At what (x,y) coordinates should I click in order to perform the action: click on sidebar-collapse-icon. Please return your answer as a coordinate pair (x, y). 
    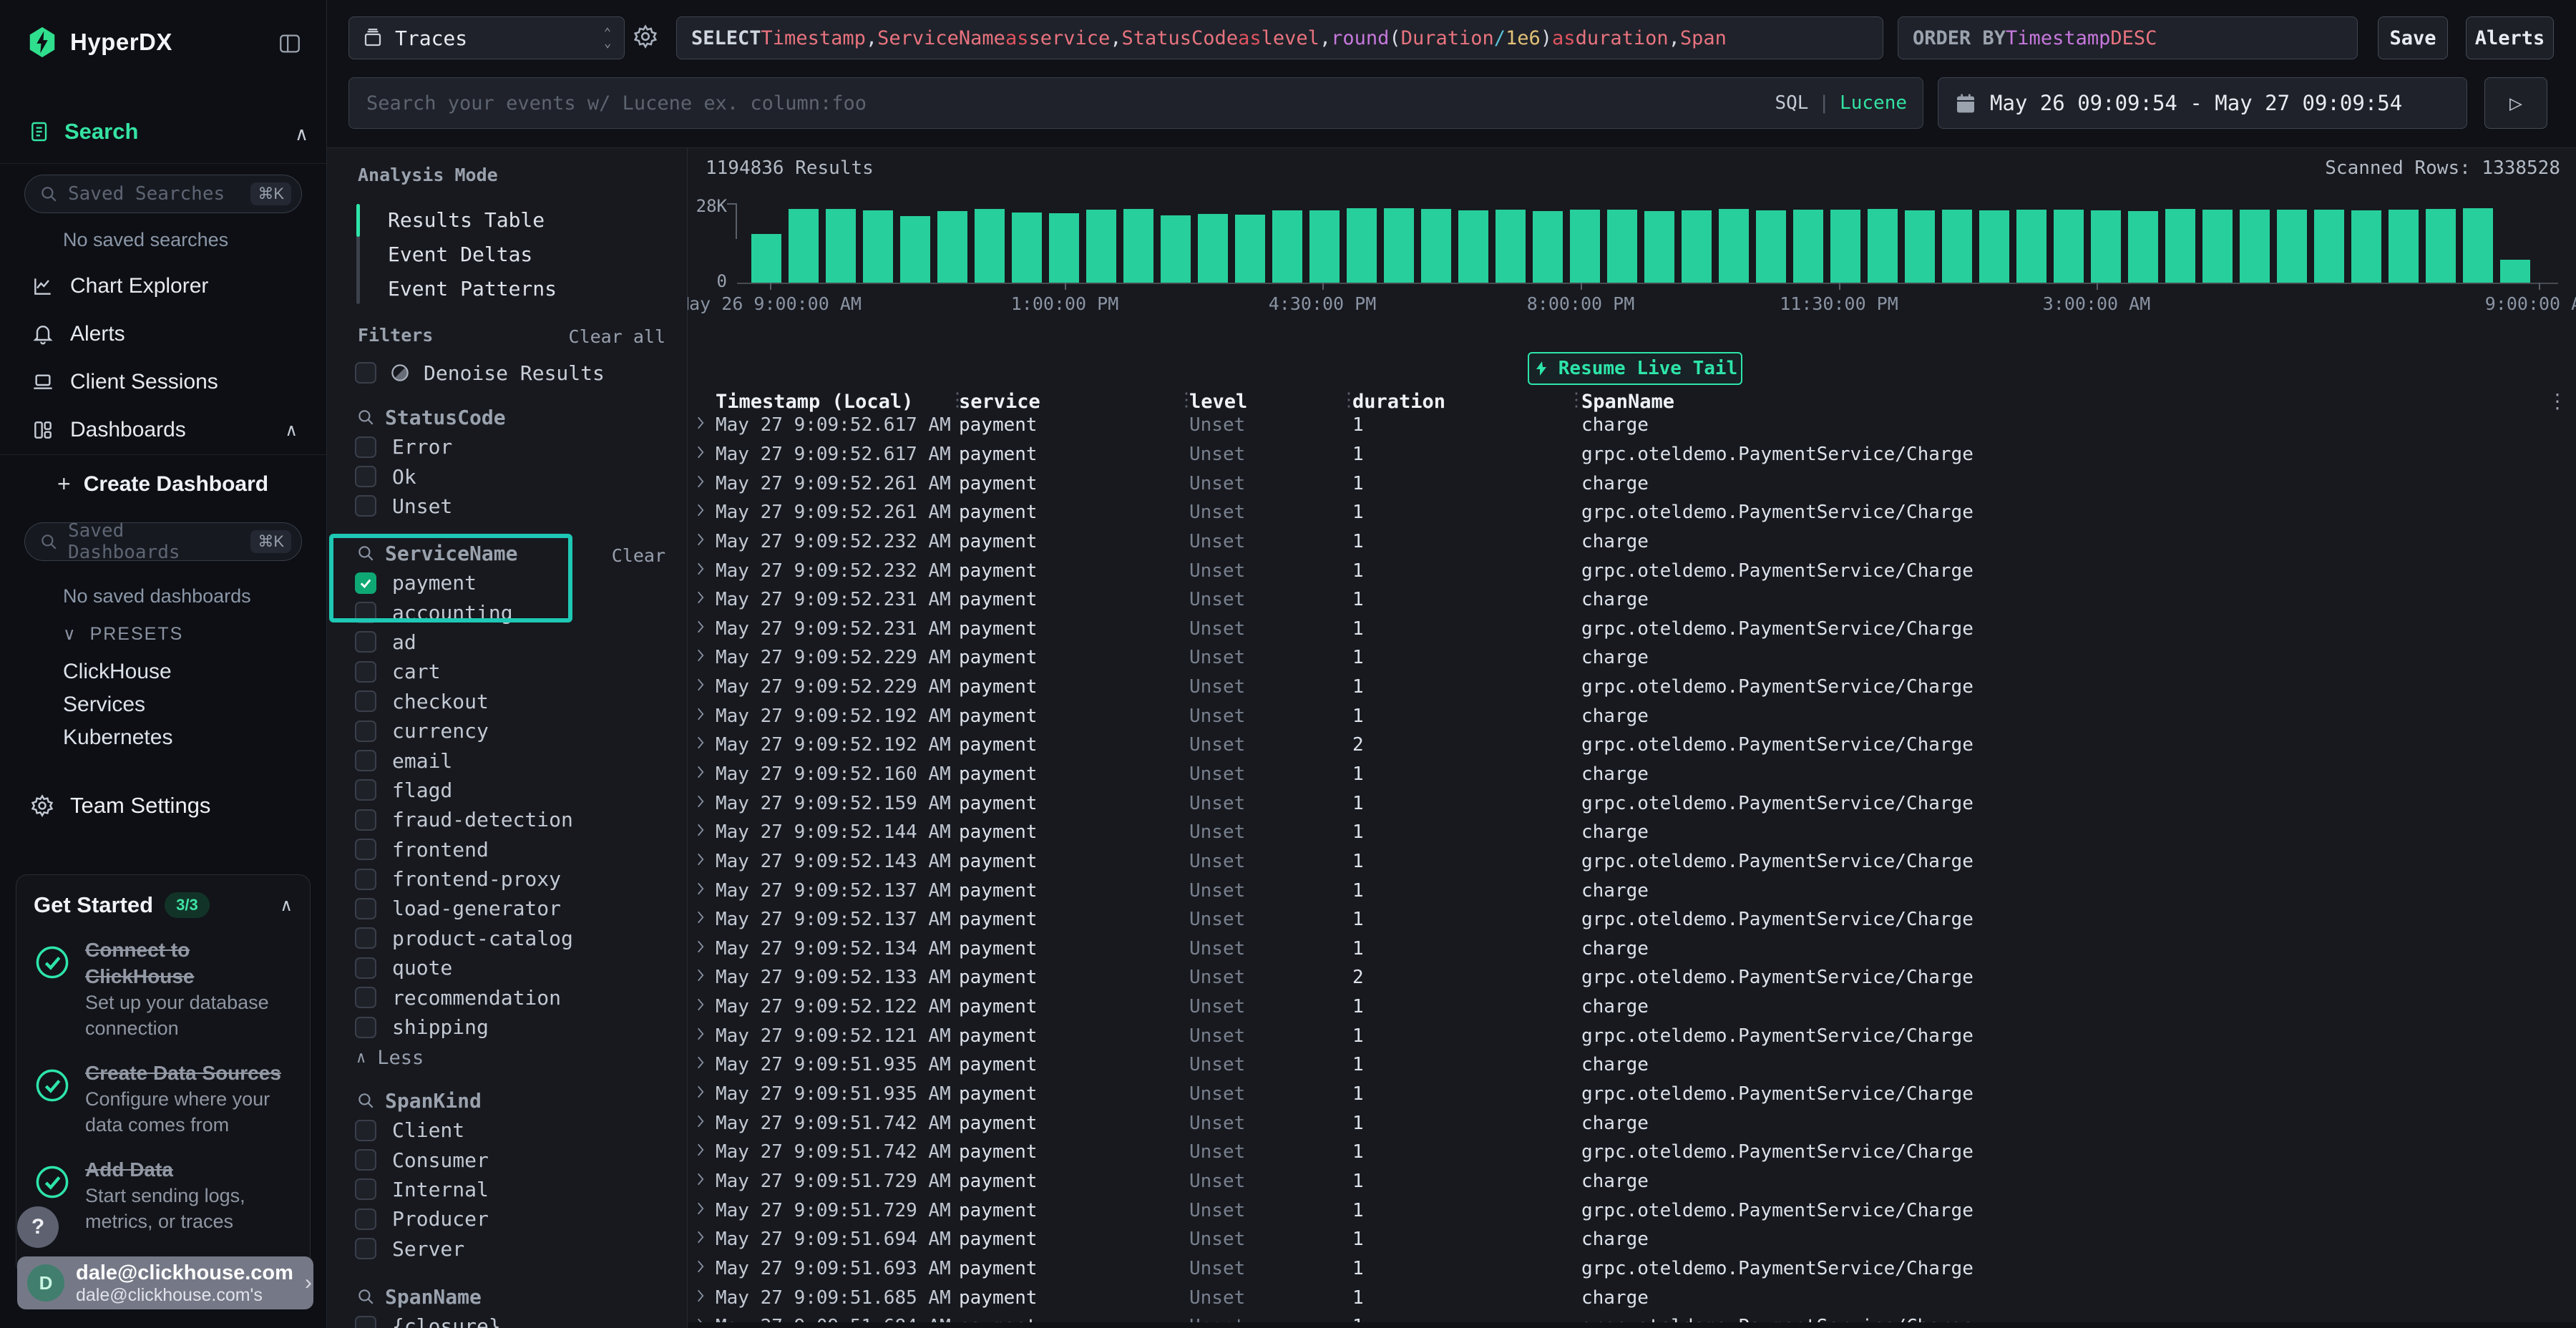
    Looking at the image, I should click on (290, 45).